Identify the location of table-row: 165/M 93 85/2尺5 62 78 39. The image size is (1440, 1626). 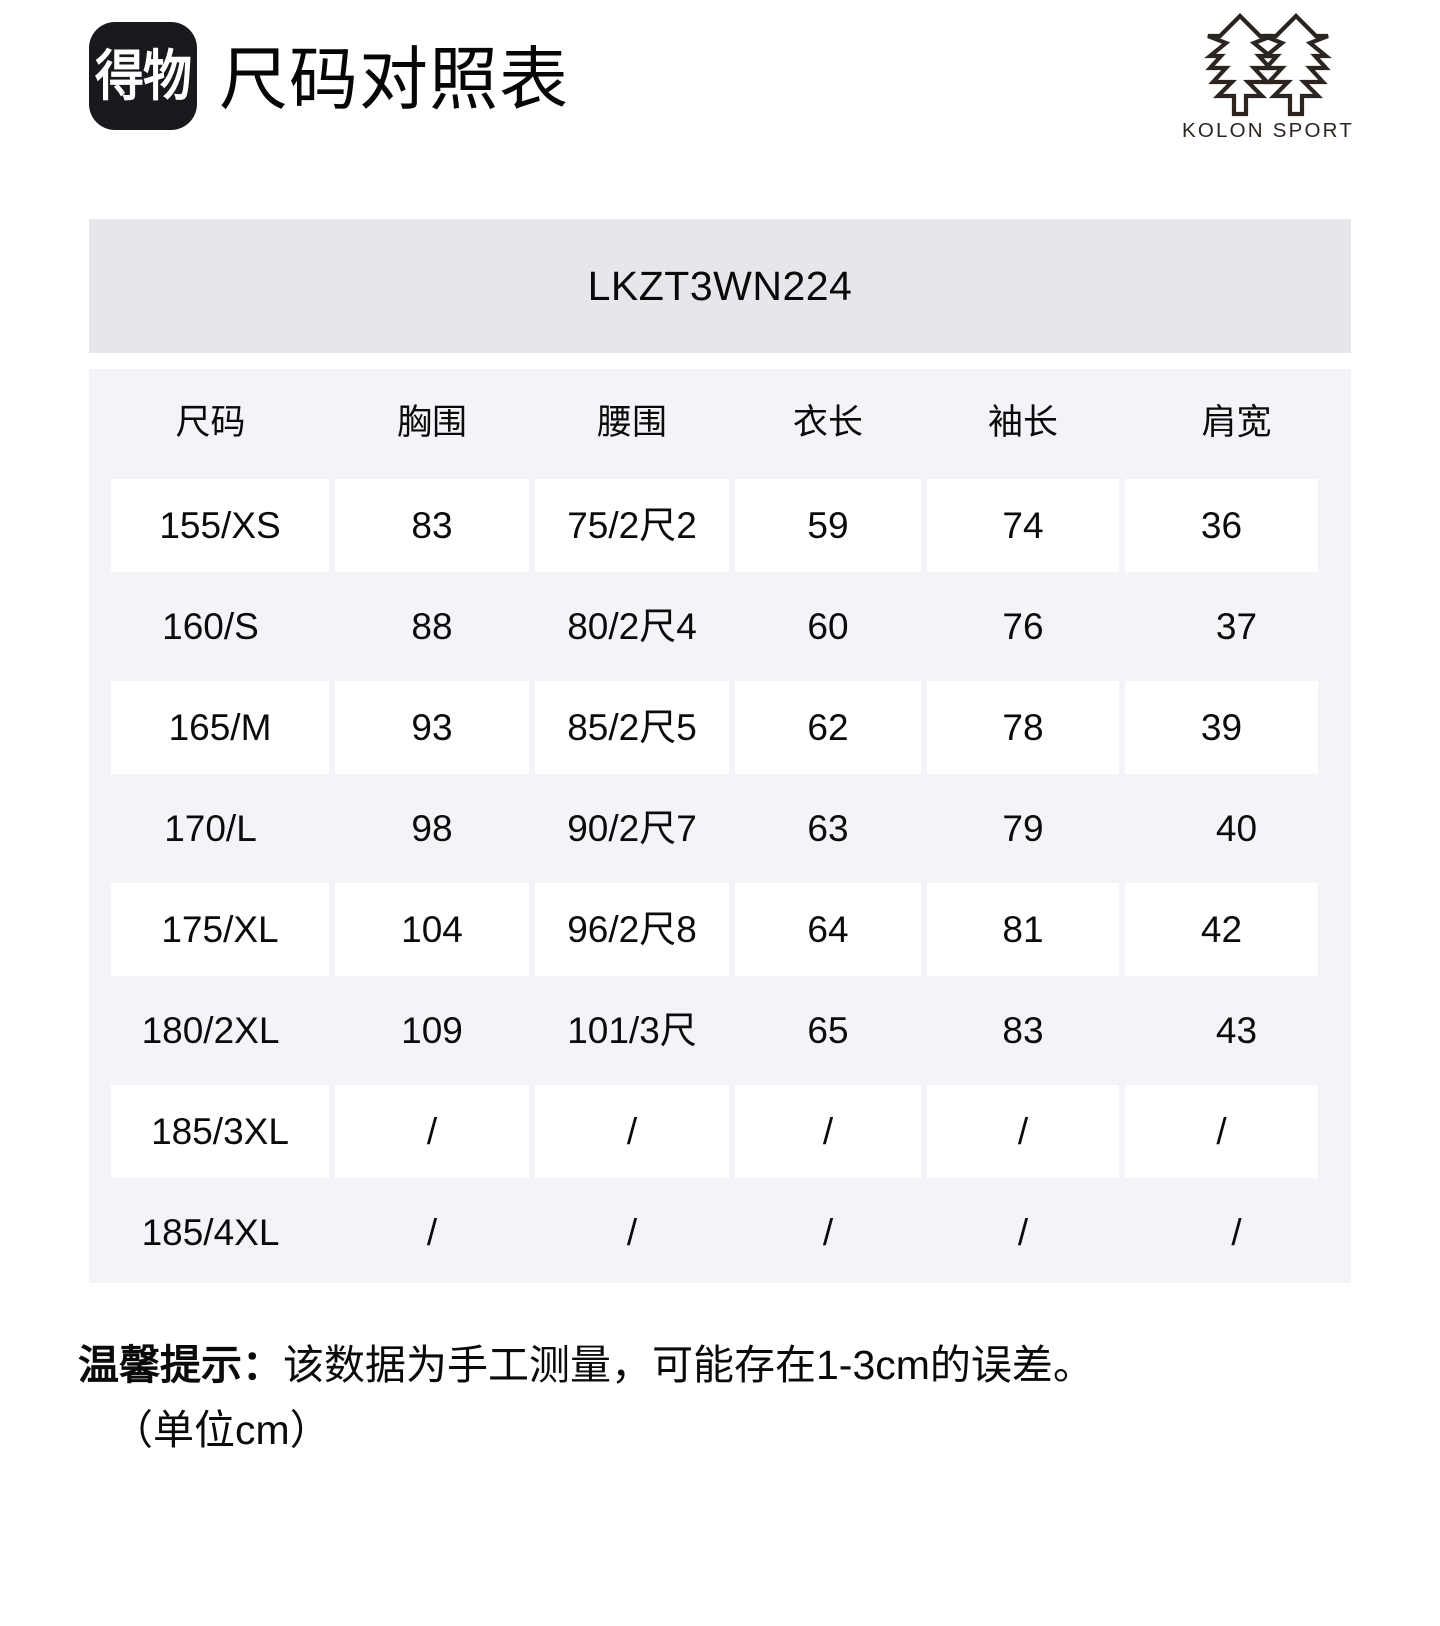
(720, 727).